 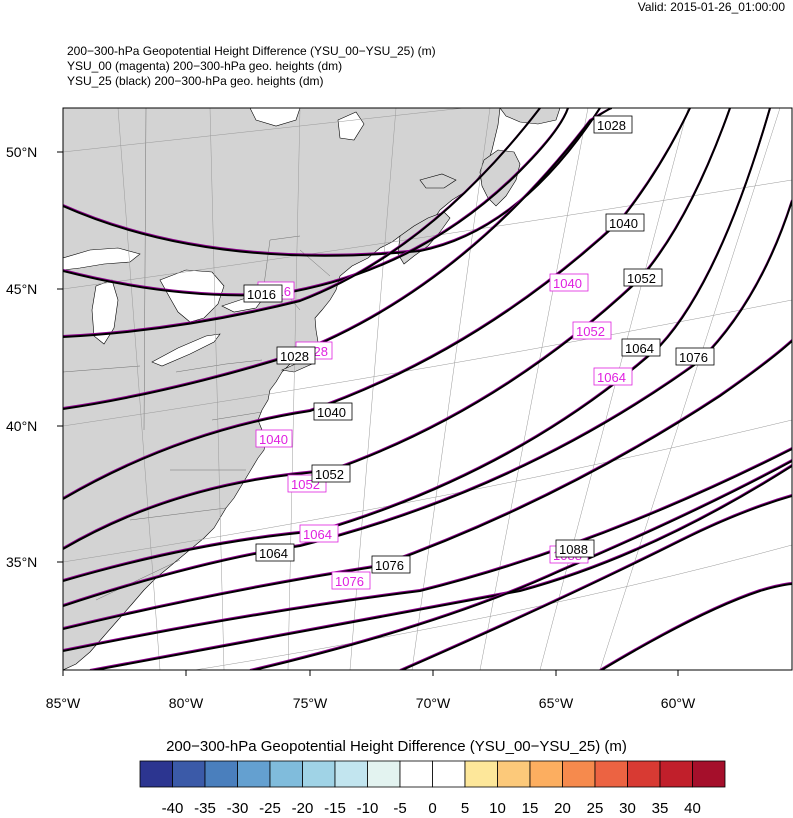 I want to click on colorbar-tick-label: 10, so click(x=497, y=808).